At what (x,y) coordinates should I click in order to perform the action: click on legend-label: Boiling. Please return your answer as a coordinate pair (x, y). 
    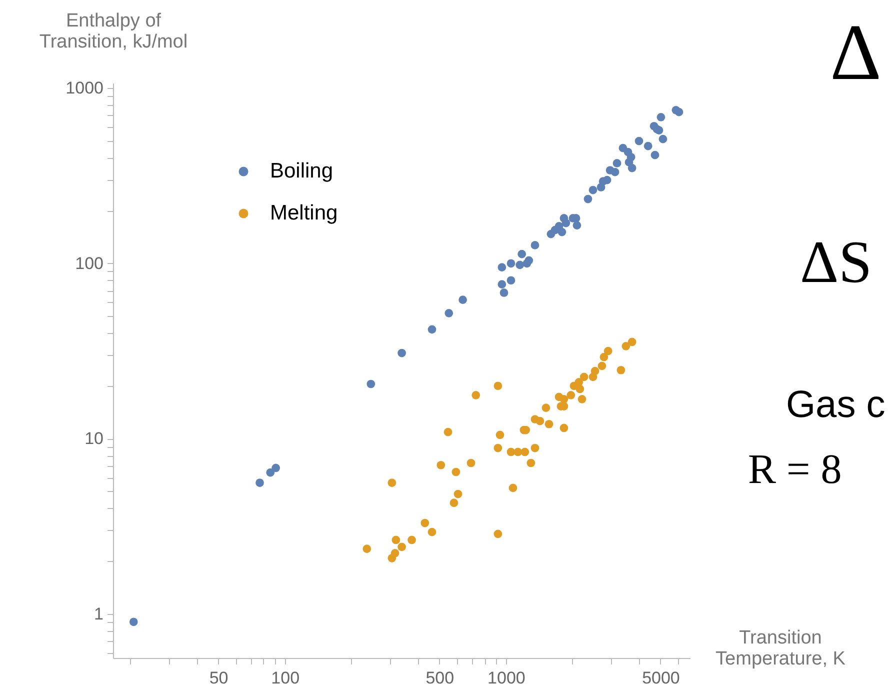
    Looking at the image, I should click on (302, 171).